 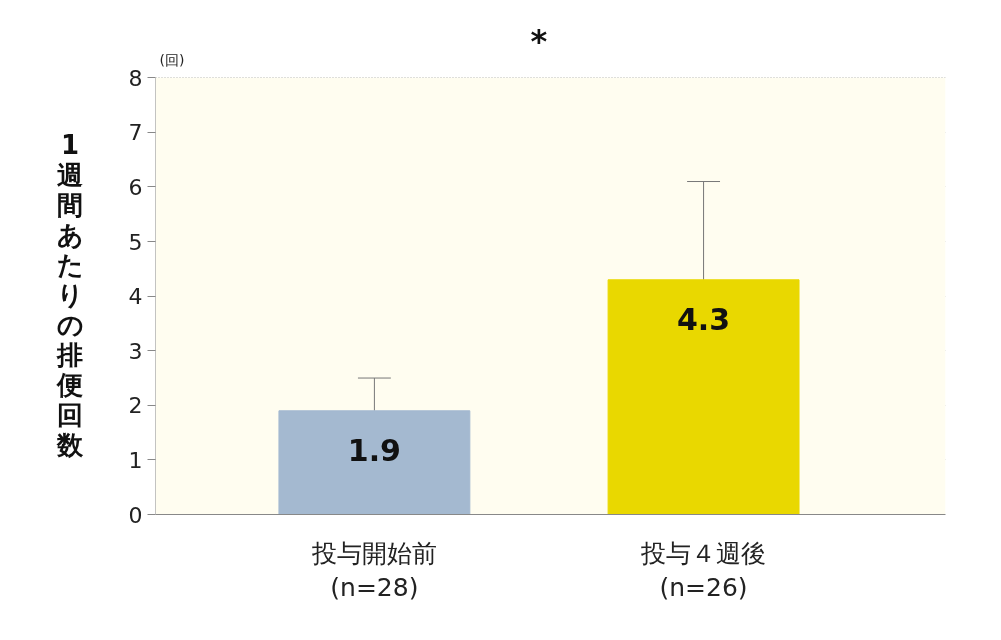 What do you see at coordinates (373, 570) in the screenshot?
I see `x-tick-label: 投与開始前 (n=28)` at bounding box center [373, 570].